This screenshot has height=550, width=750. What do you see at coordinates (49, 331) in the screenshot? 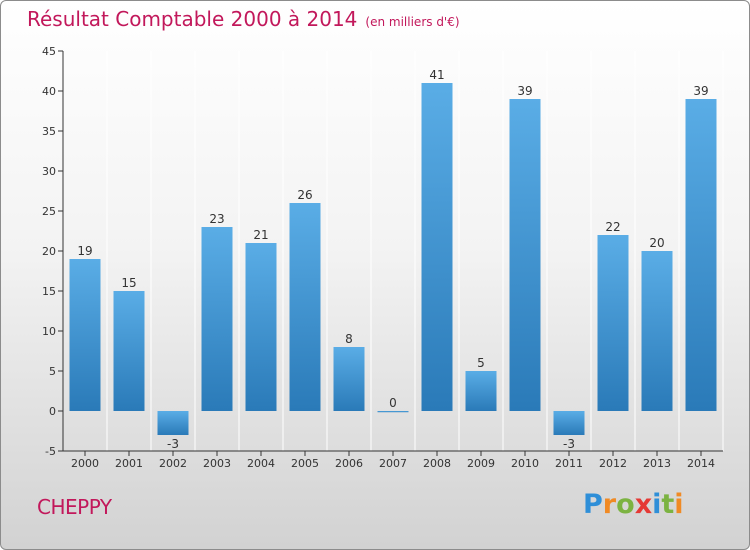
I see `y-tick-label: 10` at bounding box center [49, 331].